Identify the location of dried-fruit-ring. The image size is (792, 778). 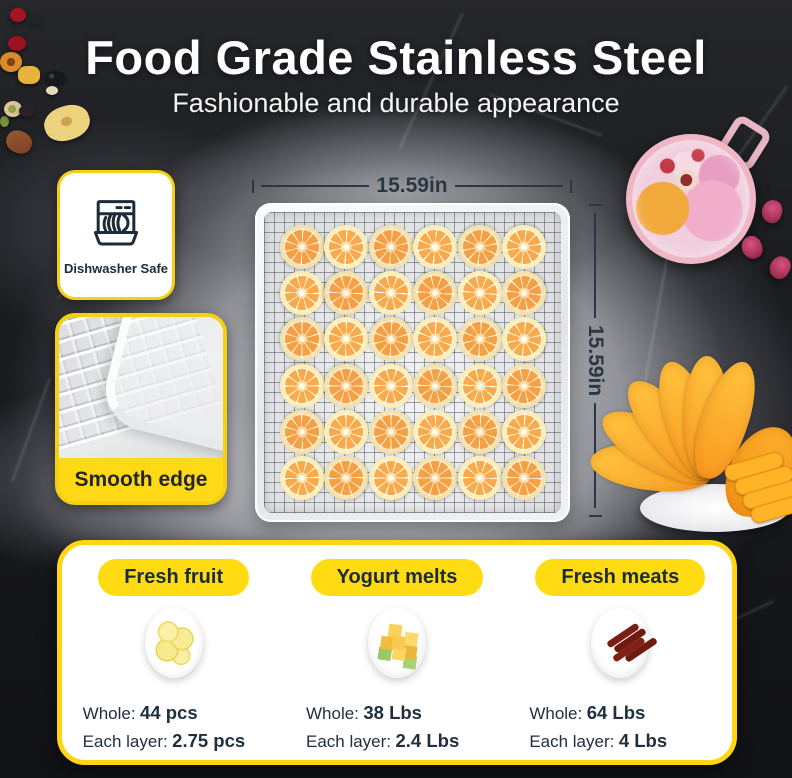
(11, 62).